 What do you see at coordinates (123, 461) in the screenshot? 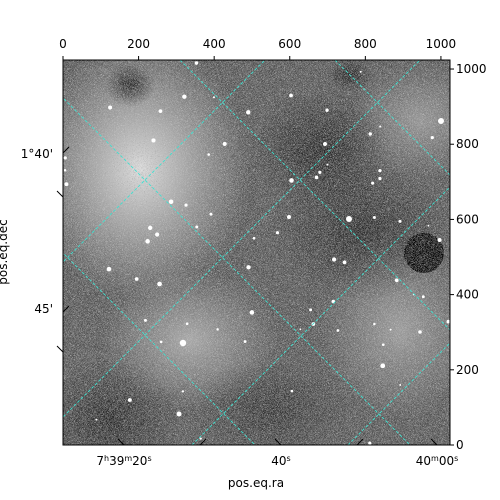
I see `ra-tick-label: 7h39m20s` at bounding box center [123, 461].